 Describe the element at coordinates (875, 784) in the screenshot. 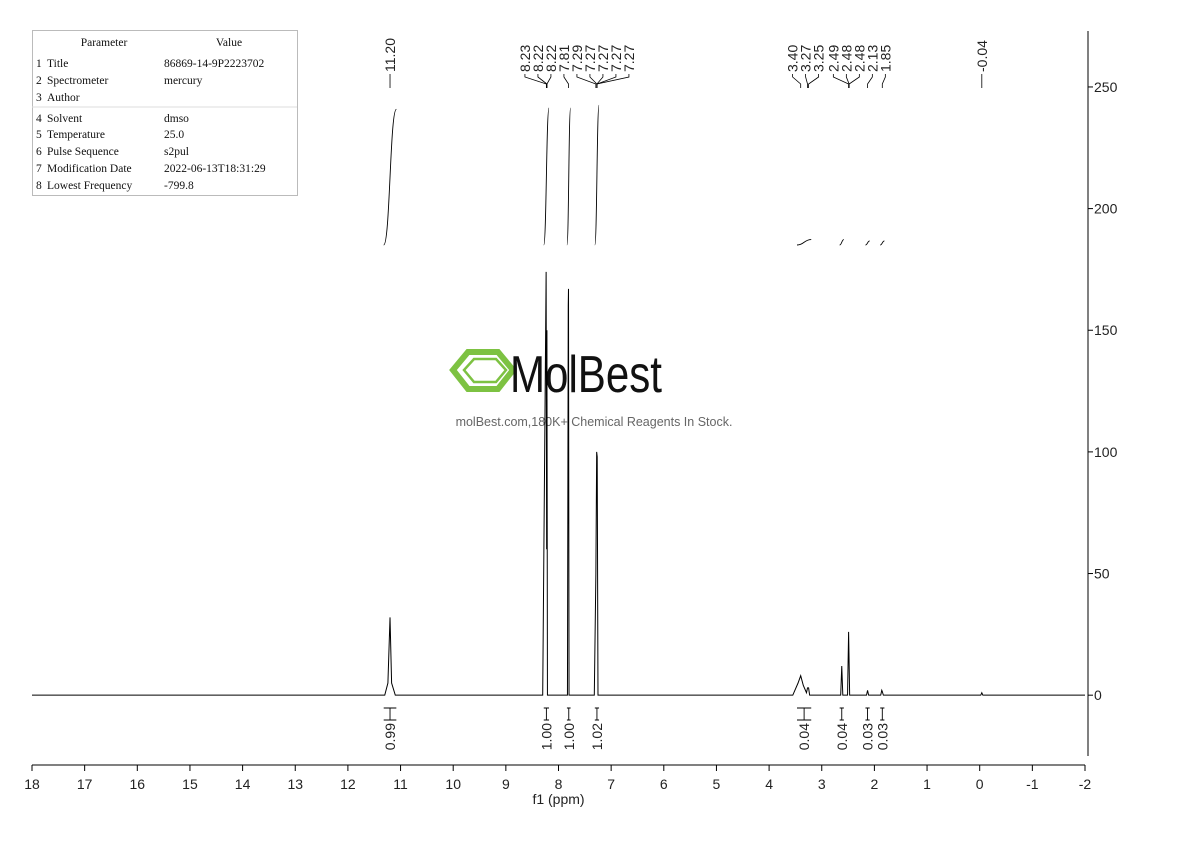

I see `x-tick-label: 2` at that location.